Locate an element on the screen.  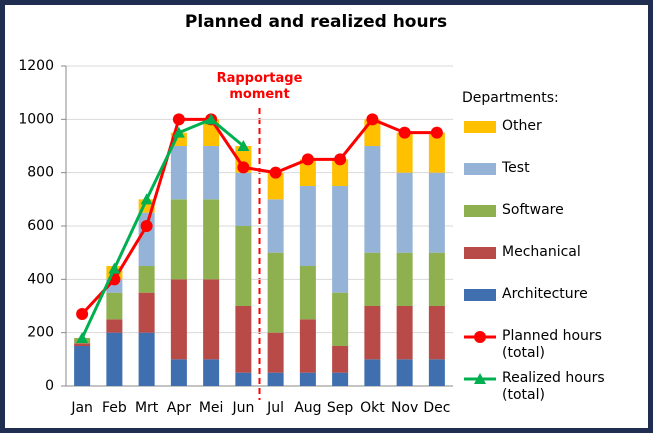
legend-label: Planned hours (total) is located at coordinates (552, 344).